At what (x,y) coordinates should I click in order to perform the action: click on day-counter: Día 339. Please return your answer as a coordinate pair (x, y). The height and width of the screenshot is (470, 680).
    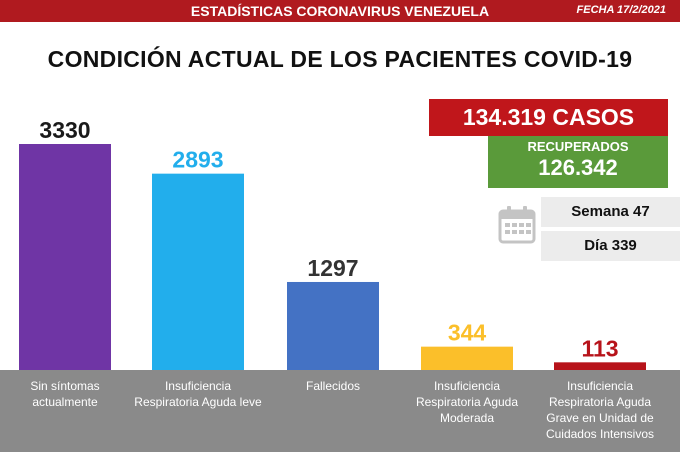
    Looking at the image, I should click on (610, 246).